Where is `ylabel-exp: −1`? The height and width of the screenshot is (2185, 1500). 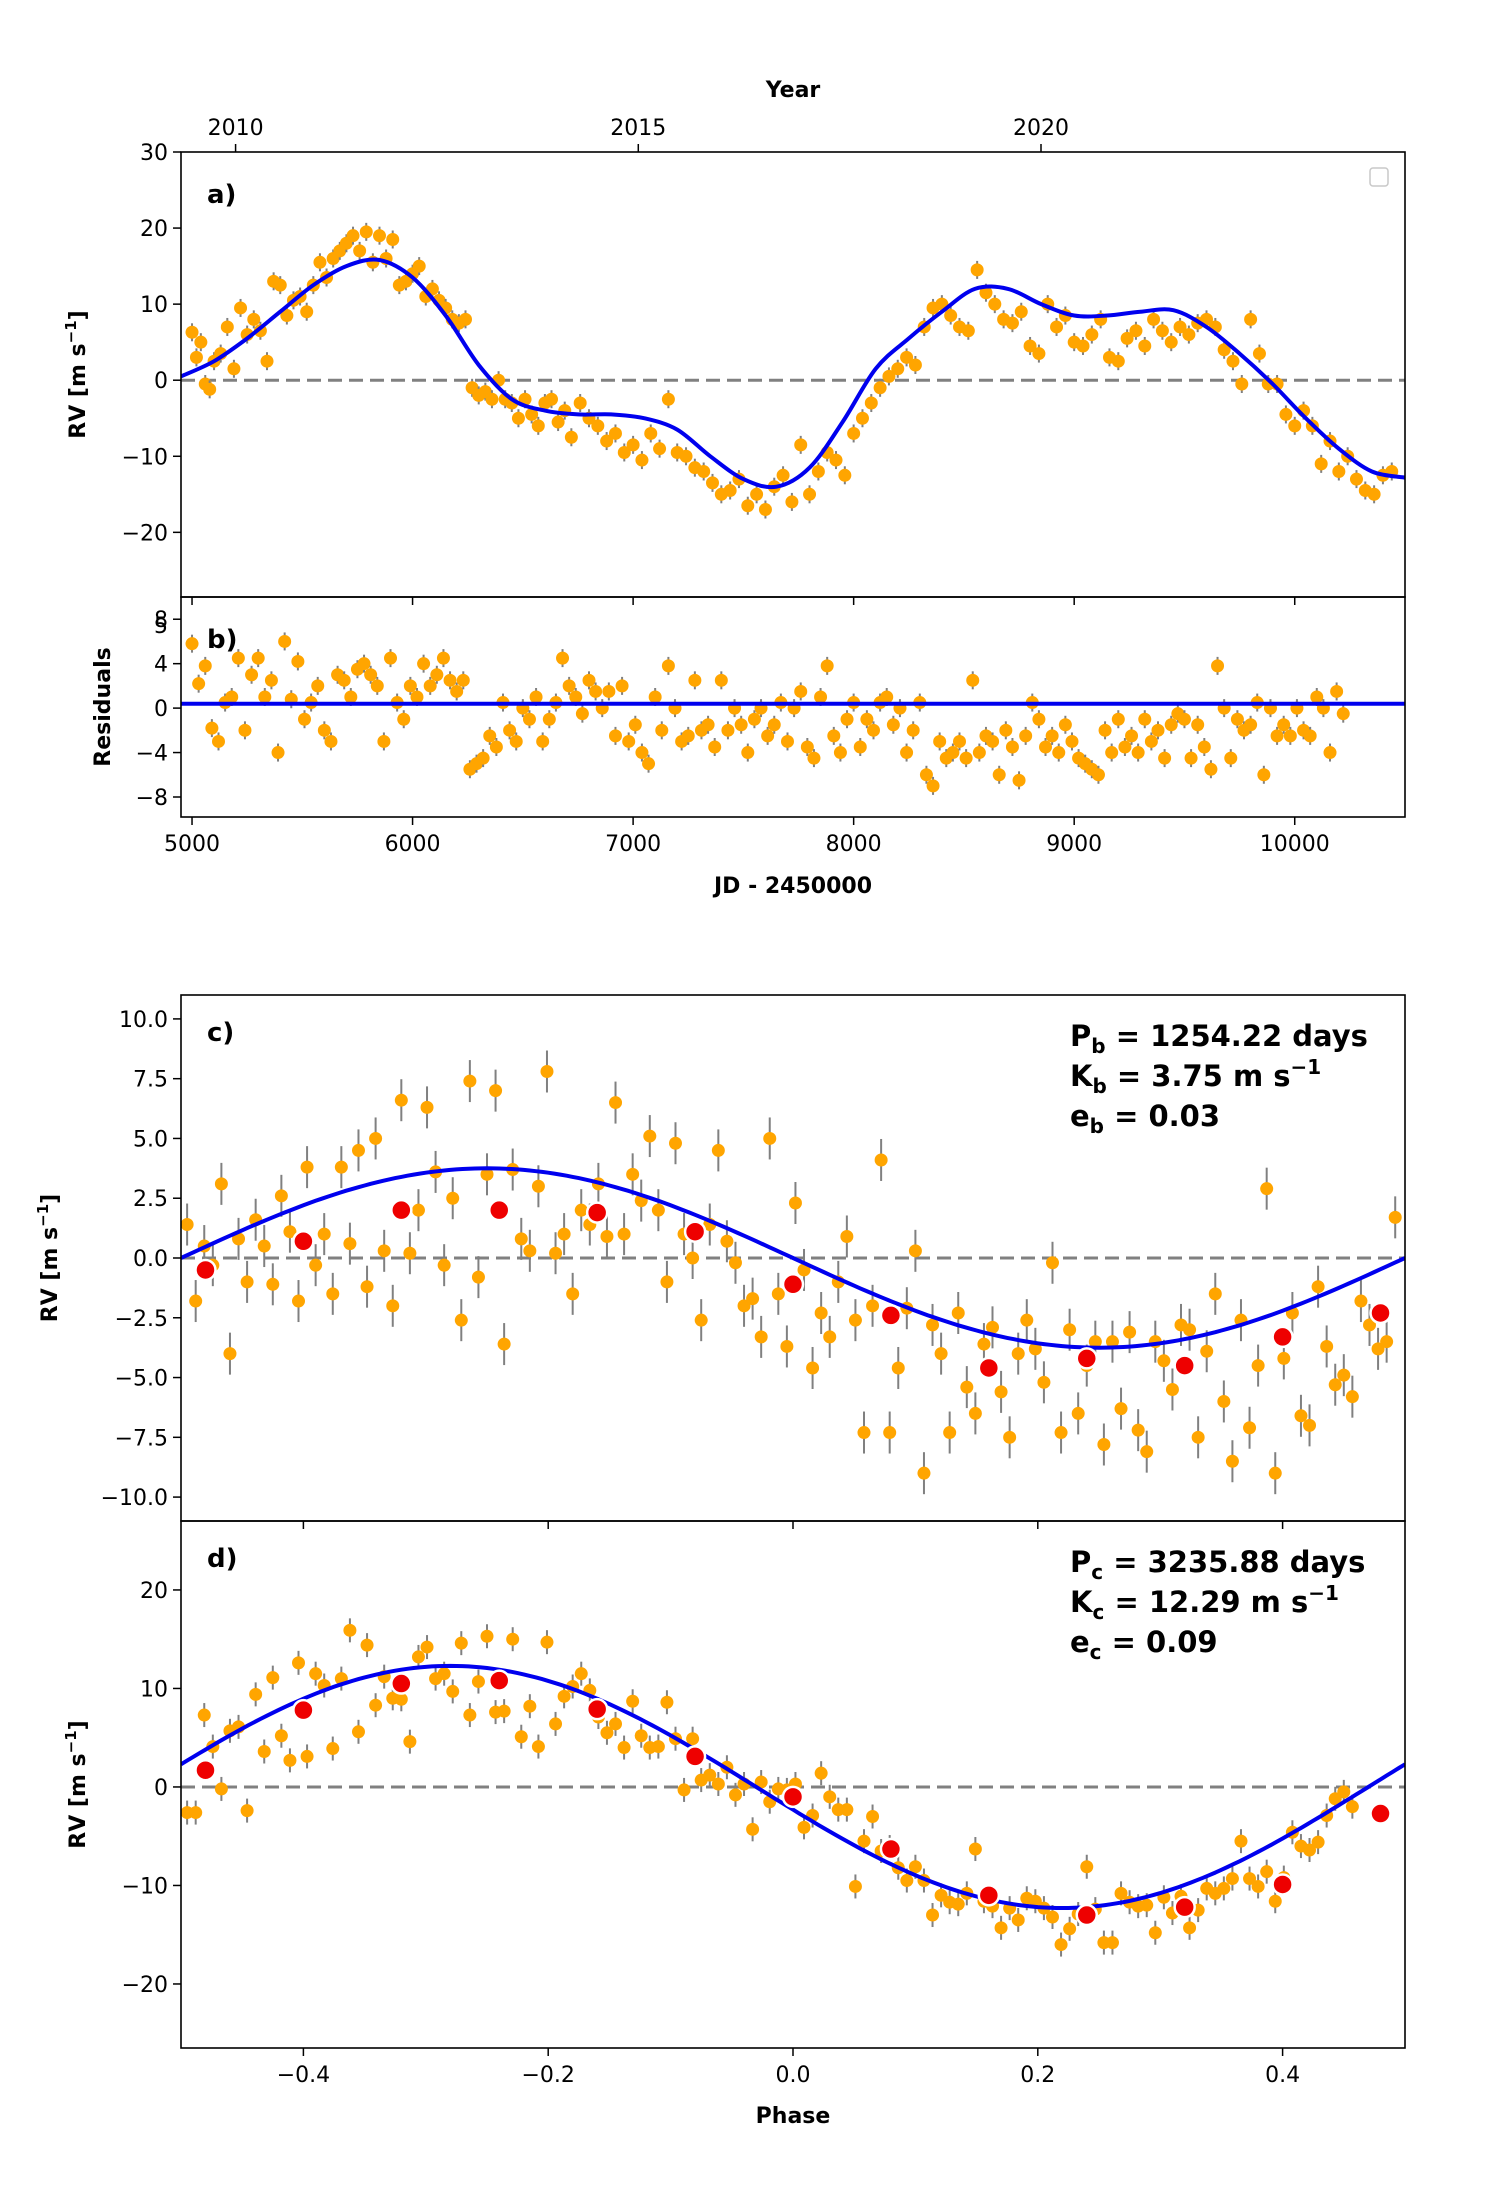
ylabel-exp: −1 is located at coordinates (71, 1741).